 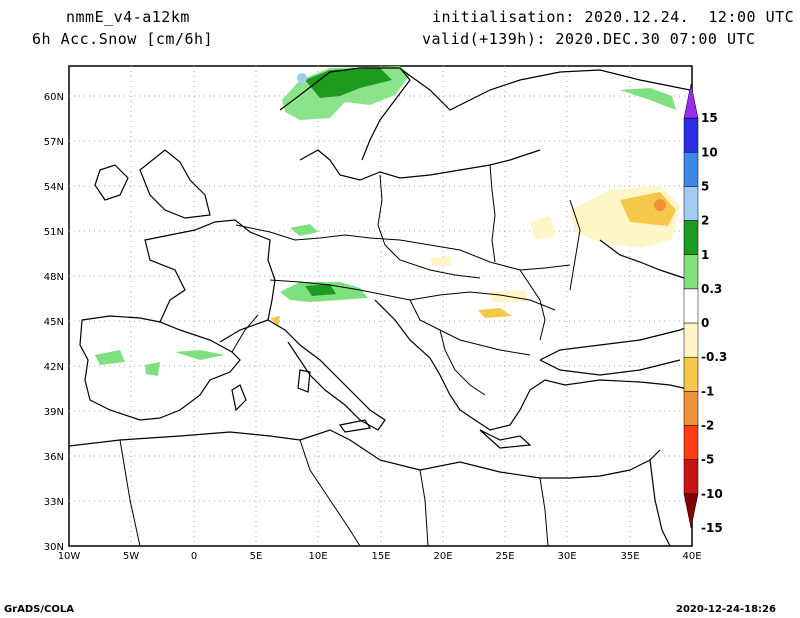 What do you see at coordinates (380, 556) in the screenshot?
I see `x-tick-label: 15E` at bounding box center [380, 556].